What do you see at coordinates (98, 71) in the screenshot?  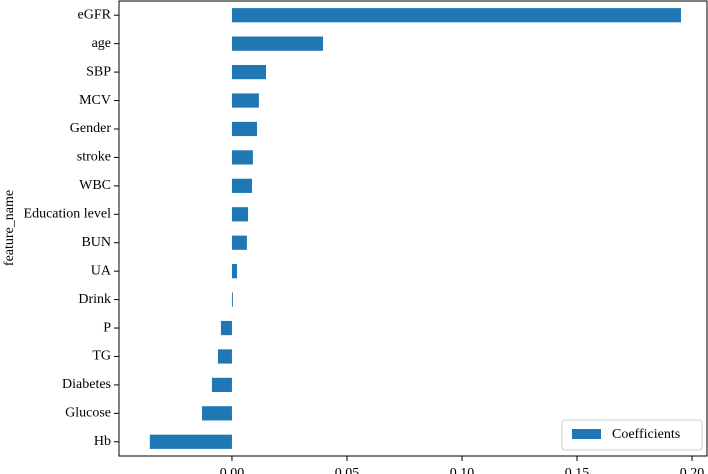 I see `y-tick-label: SBP` at bounding box center [98, 71].